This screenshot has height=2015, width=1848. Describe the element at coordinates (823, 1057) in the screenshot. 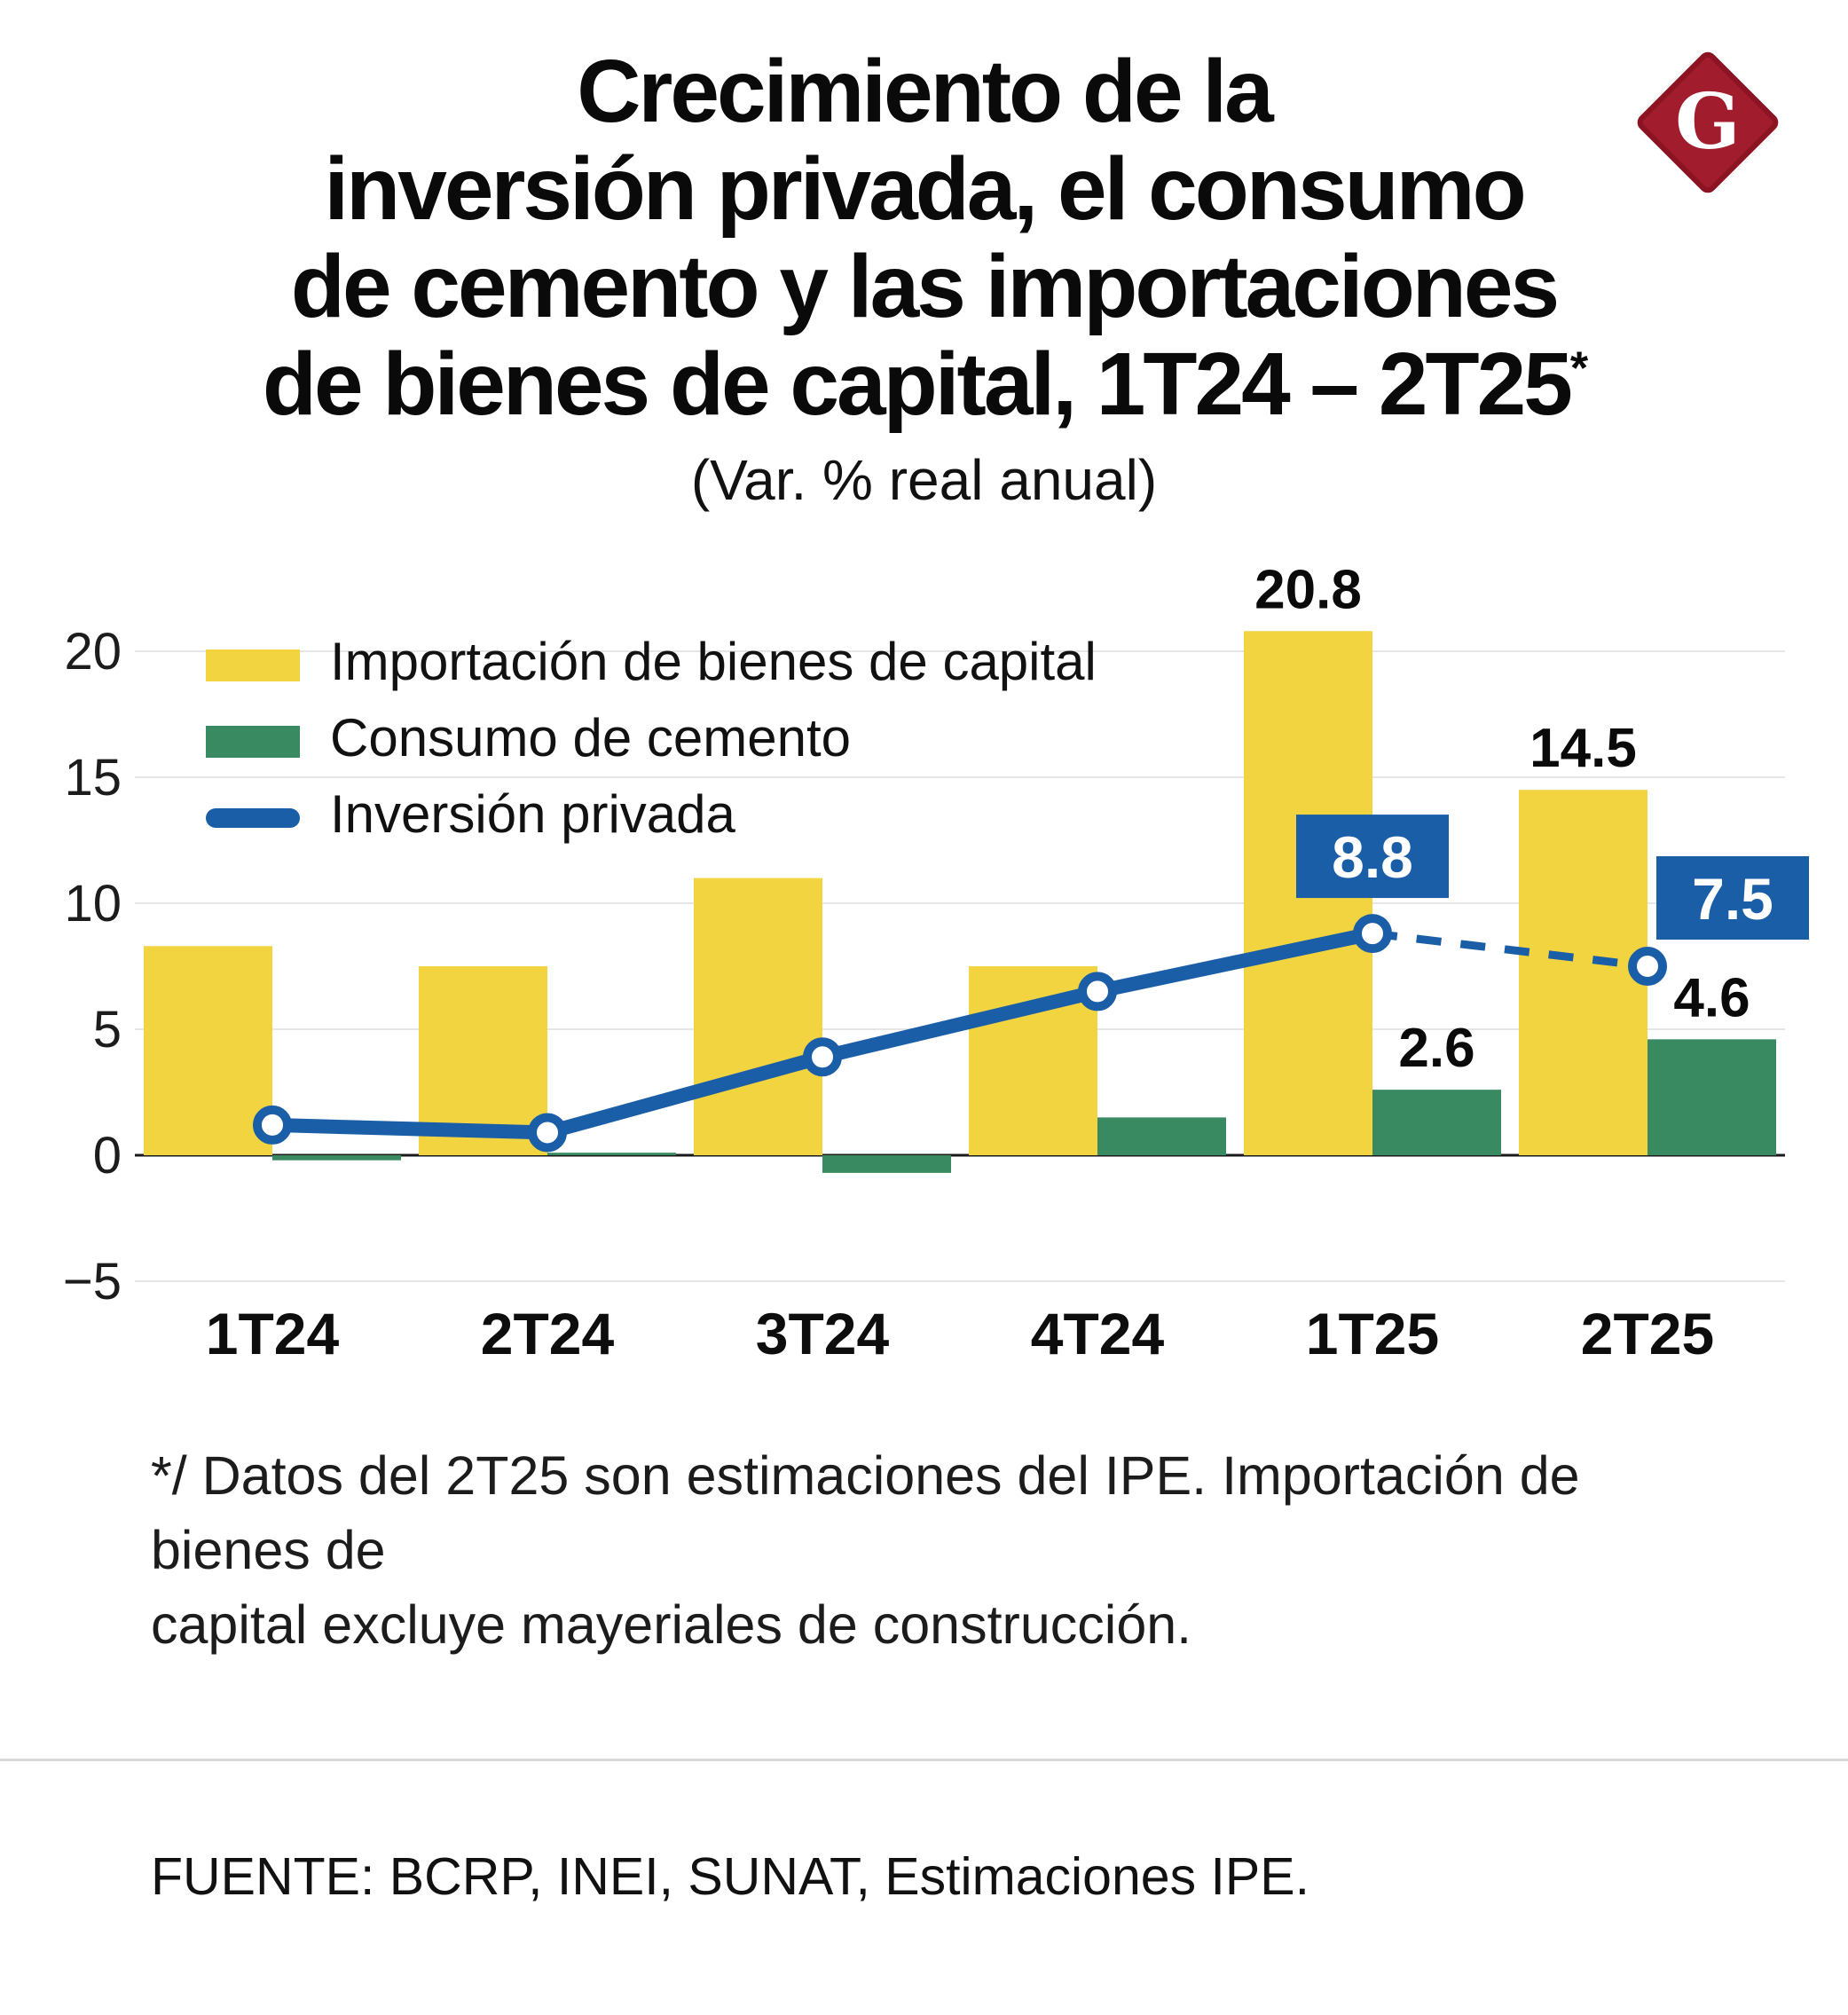

I see `line-marker-3T24` at that location.